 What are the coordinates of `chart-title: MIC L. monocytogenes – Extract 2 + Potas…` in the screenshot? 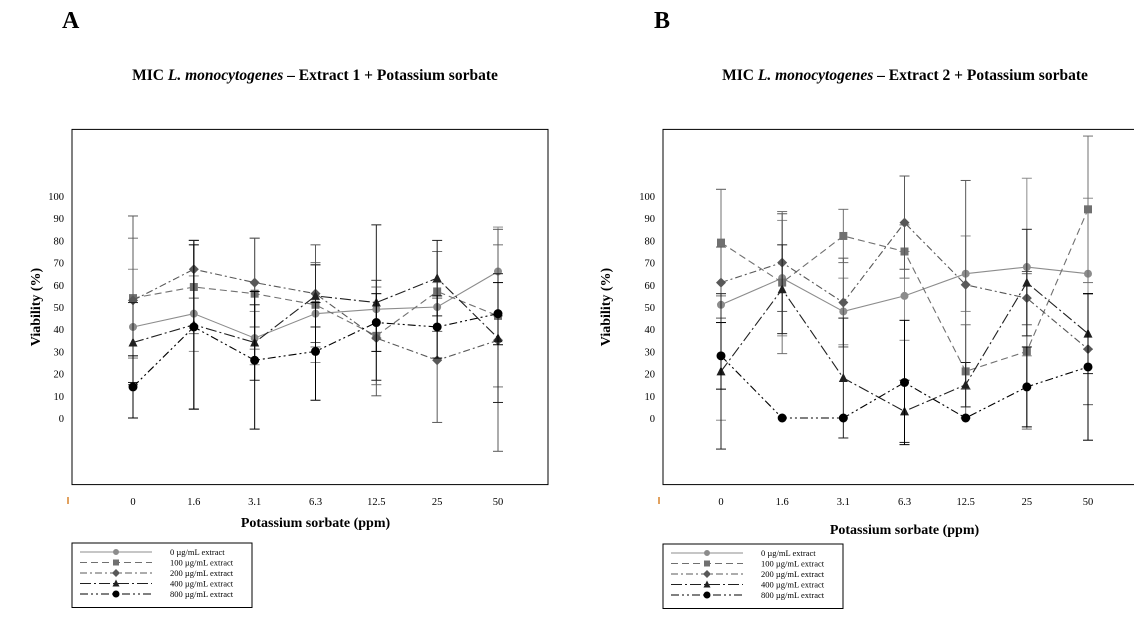 It's located at (905, 75).